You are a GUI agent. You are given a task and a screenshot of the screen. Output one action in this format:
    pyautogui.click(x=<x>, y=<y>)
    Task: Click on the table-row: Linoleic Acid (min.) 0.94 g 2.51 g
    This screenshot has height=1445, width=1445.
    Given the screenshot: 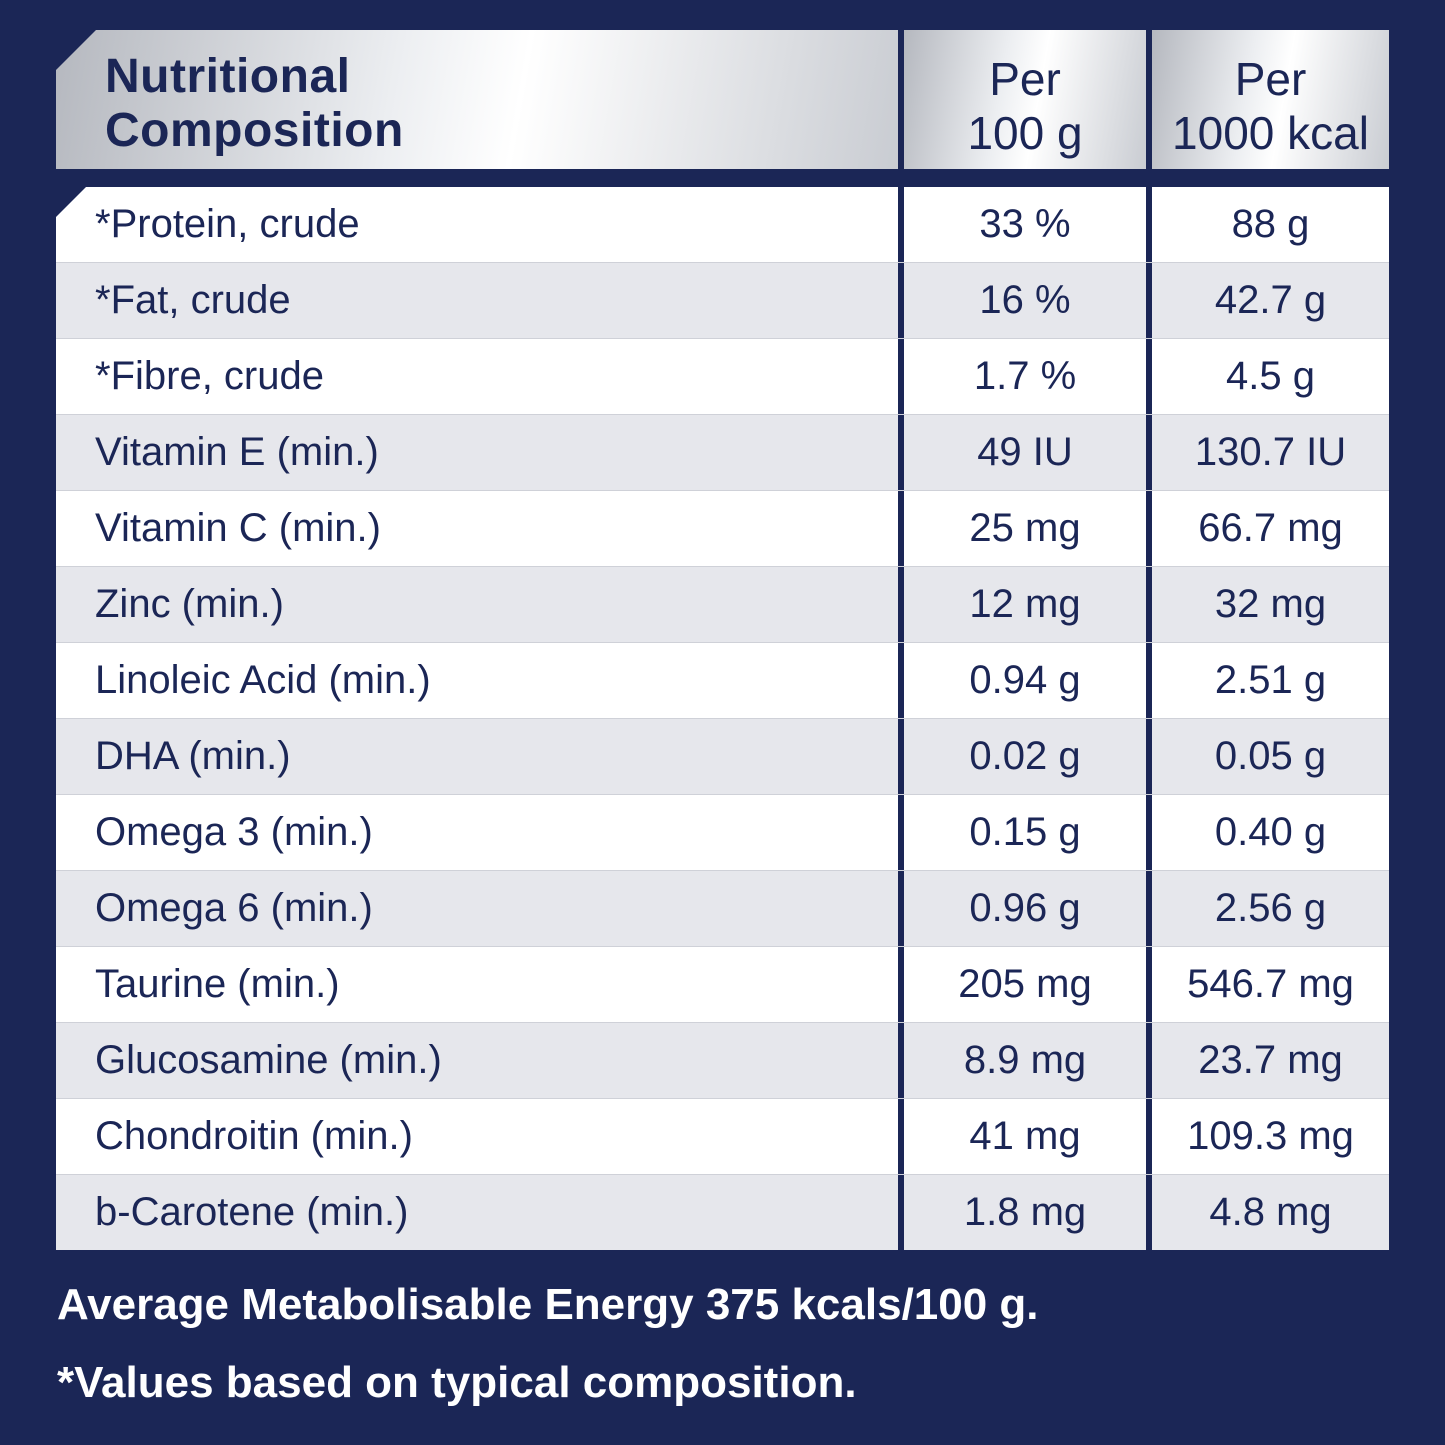 What is the action you would take?
    pyautogui.click(x=722, y=681)
    